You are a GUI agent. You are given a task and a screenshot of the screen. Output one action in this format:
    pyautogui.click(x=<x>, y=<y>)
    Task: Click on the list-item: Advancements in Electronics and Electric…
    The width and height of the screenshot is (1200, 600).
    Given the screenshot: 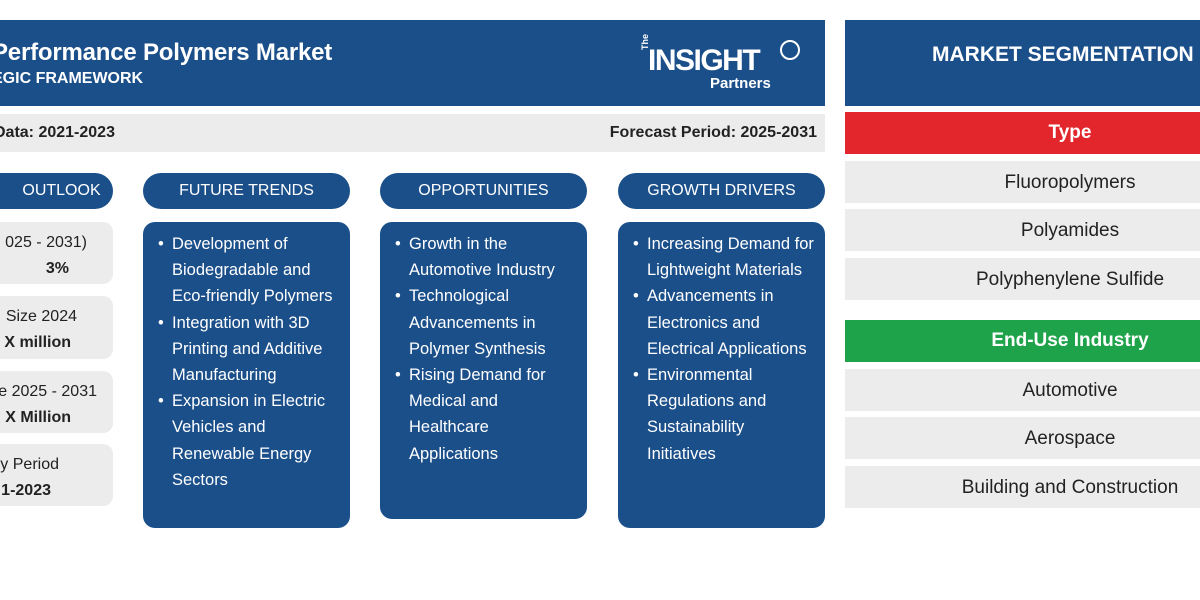 What is the action you would take?
    pyautogui.click(x=724, y=322)
    